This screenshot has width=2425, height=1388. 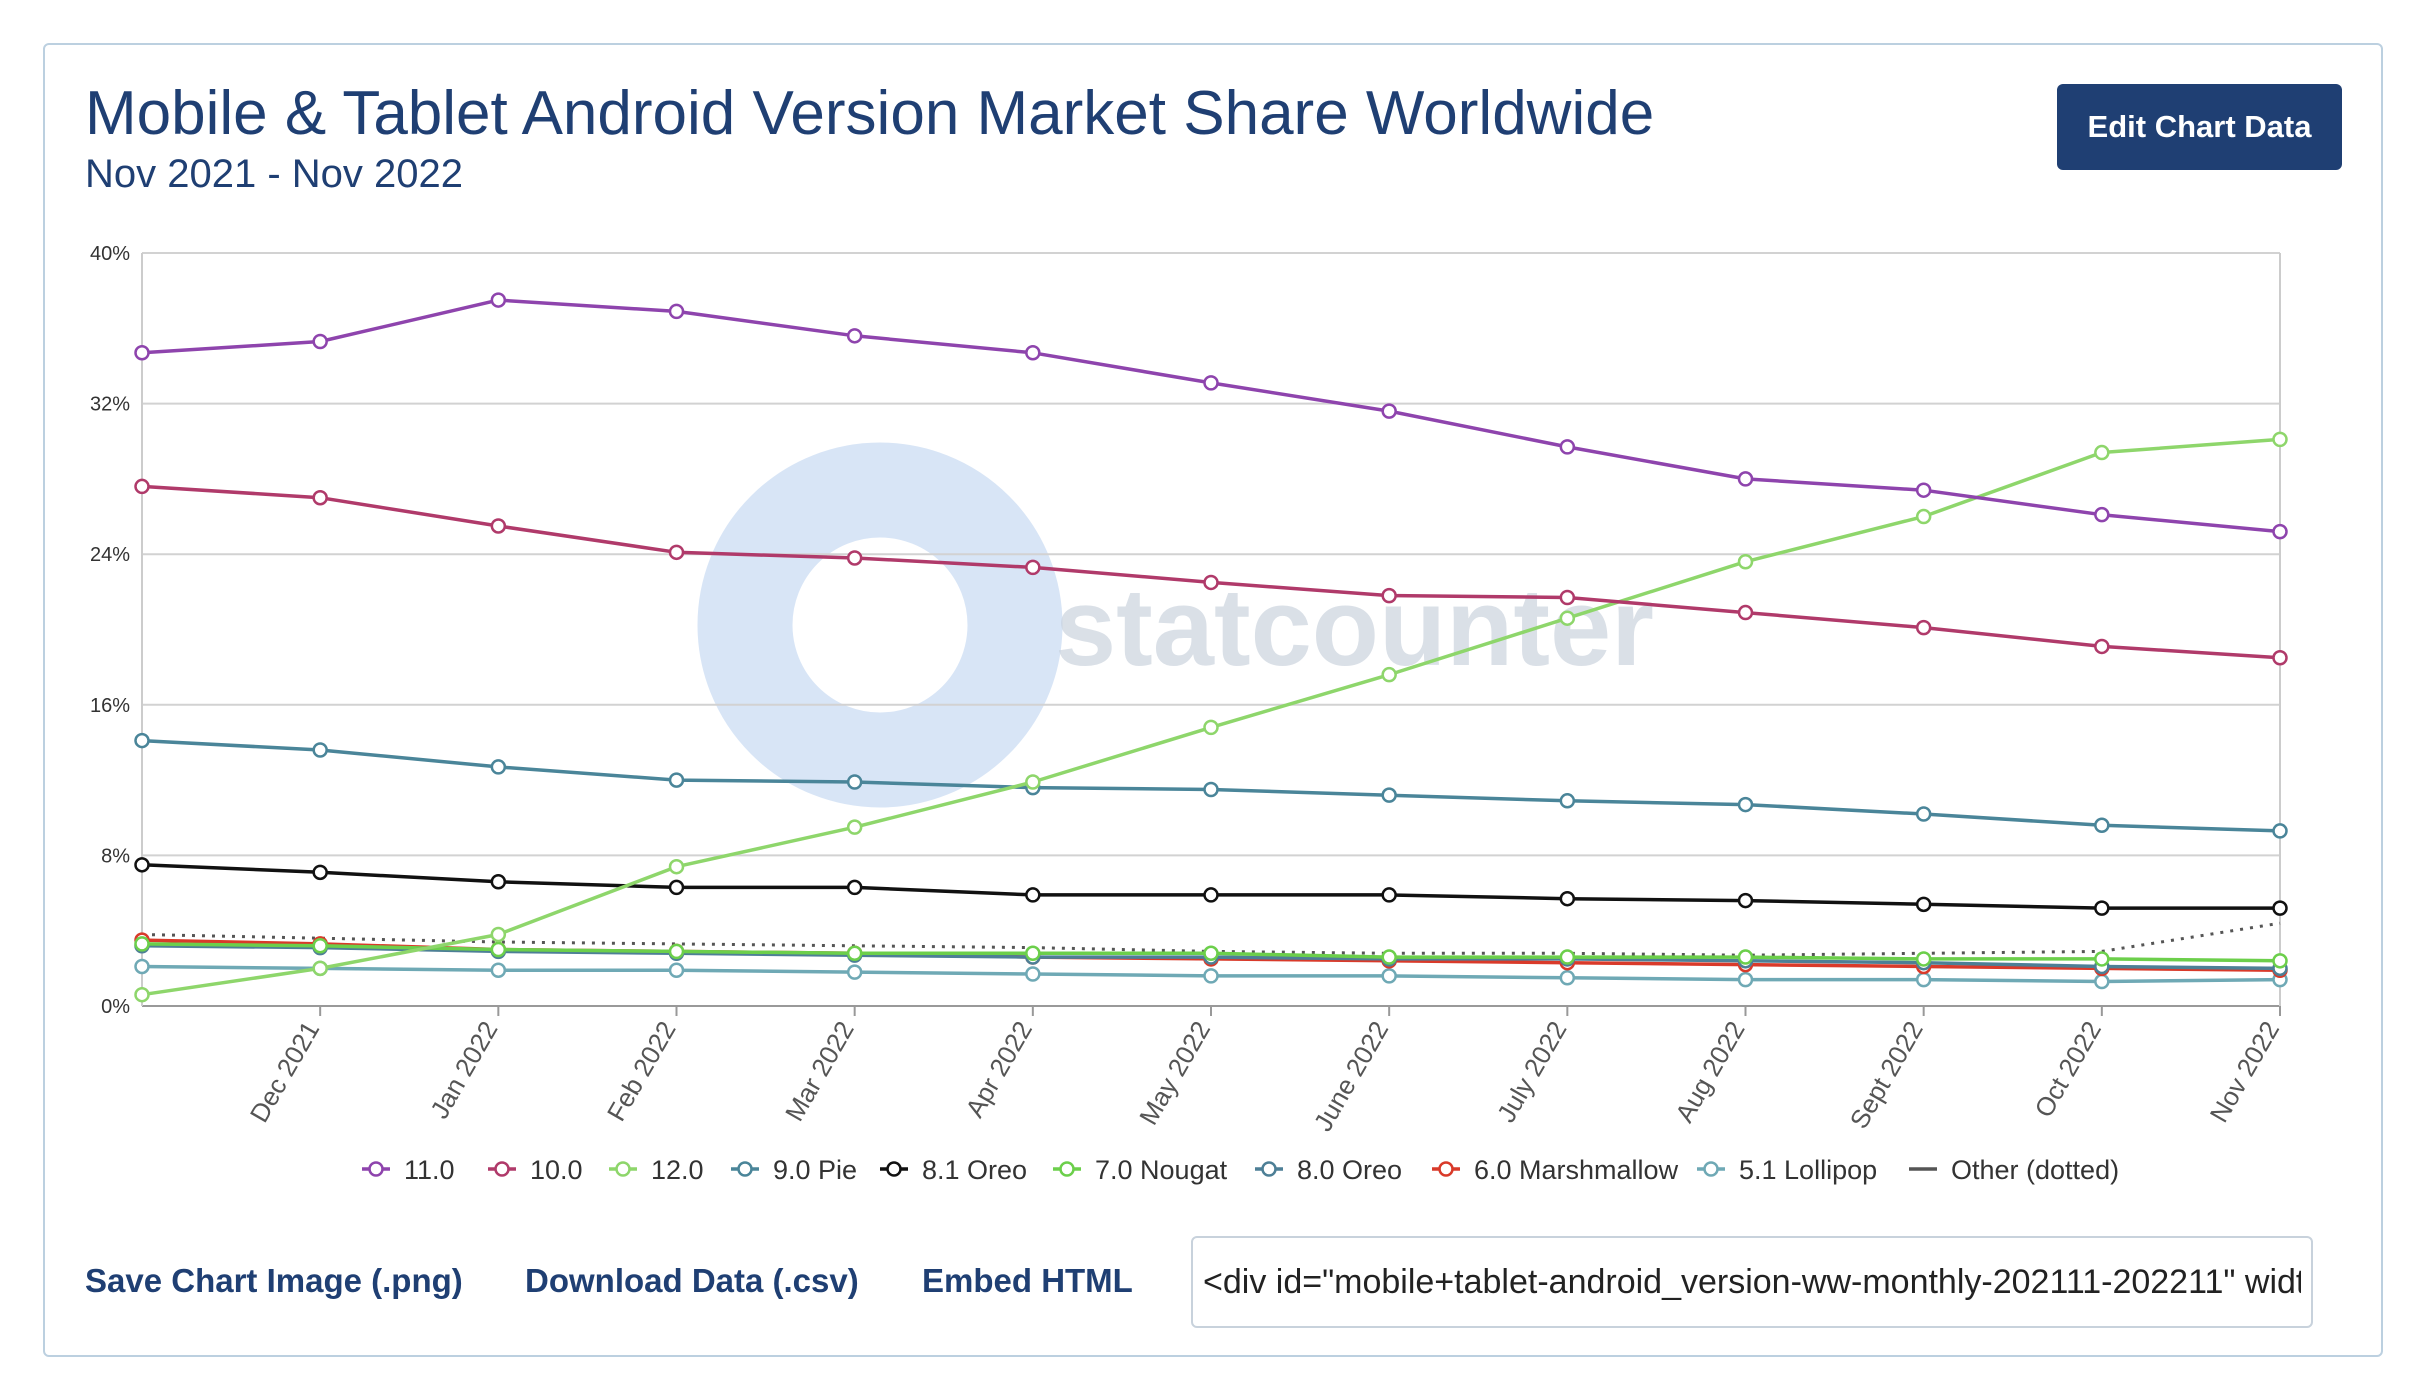 What do you see at coordinates (274, 1280) in the screenshot?
I see `save-chart-image-link: Save Chart Image (.png)` at bounding box center [274, 1280].